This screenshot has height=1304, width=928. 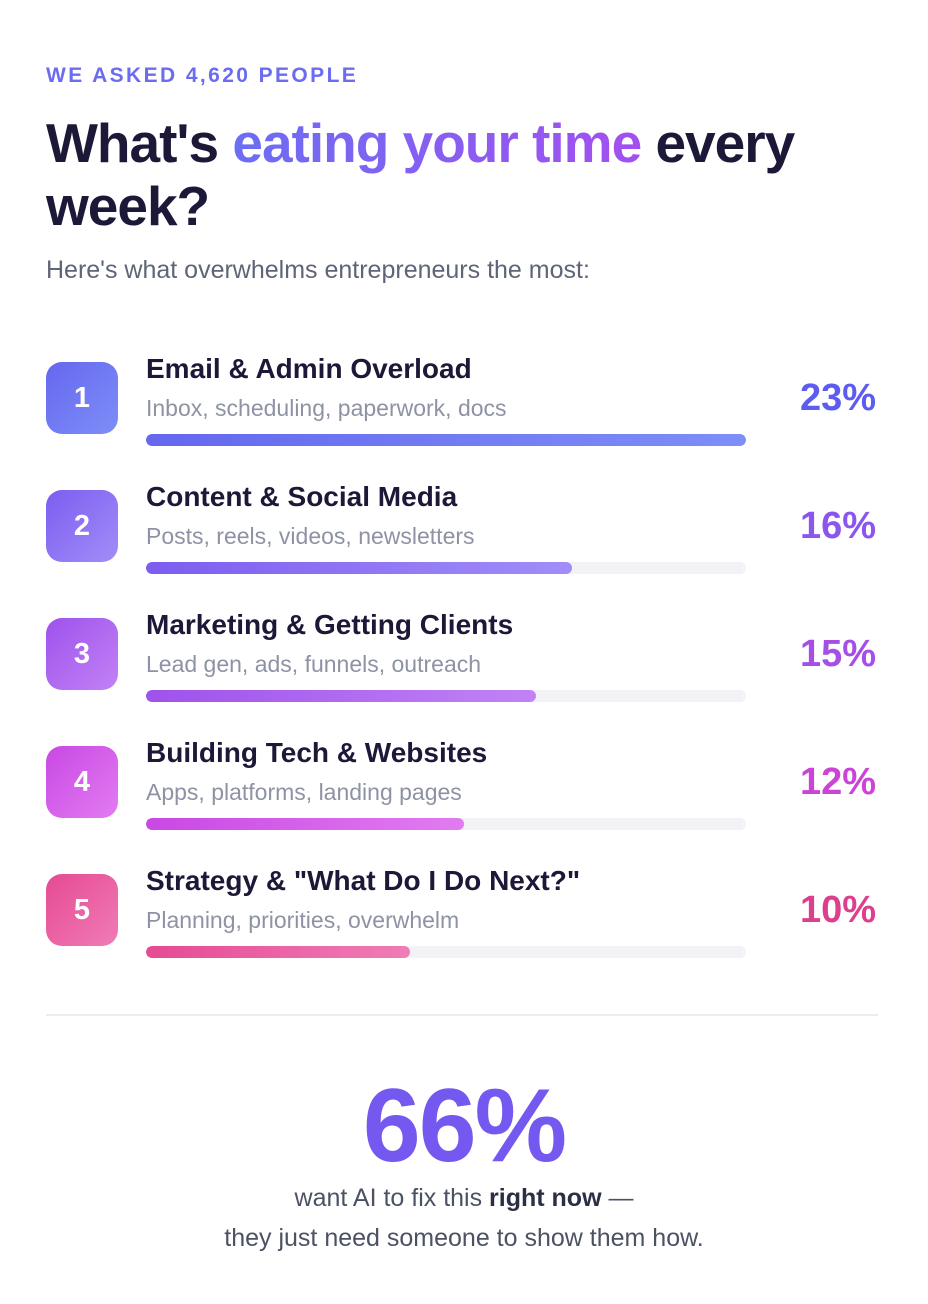 What do you see at coordinates (392, 1198) in the screenshot?
I see `stat-caption-lead: want AI to fix this` at bounding box center [392, 1198].